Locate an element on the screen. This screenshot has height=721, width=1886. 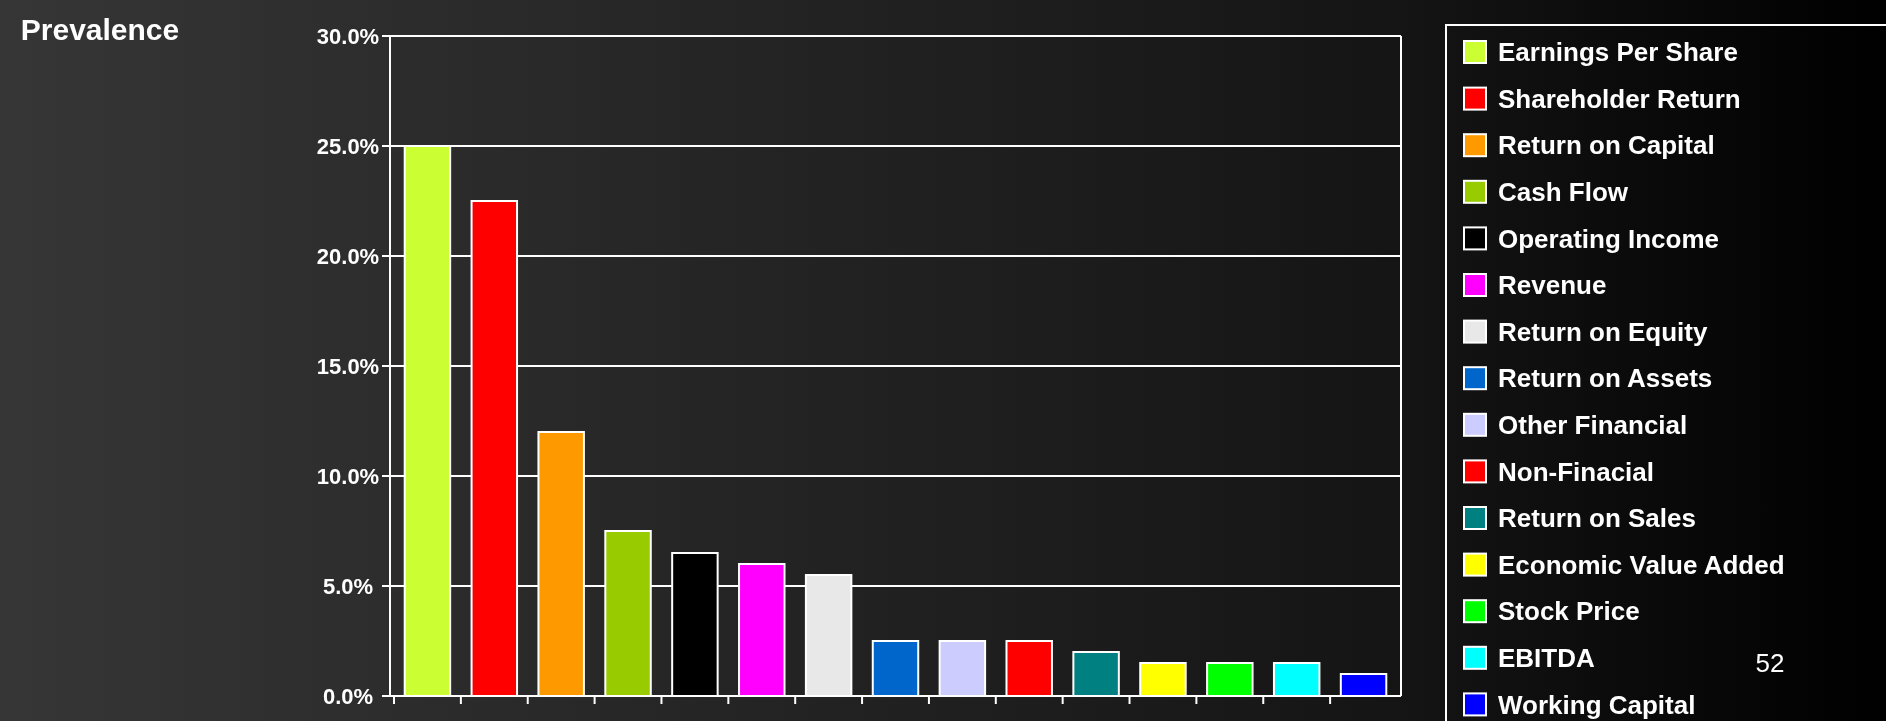
legend-label: Stock Price is located at coordinates (1569, 611).